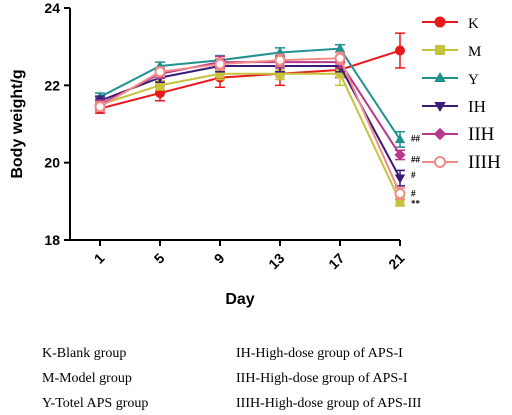 The width and height of the screenshot is (512, 415). Describe the element at coordinates (87, 378) in the screenshot. I see `caption-m: M-Model group` at that location.